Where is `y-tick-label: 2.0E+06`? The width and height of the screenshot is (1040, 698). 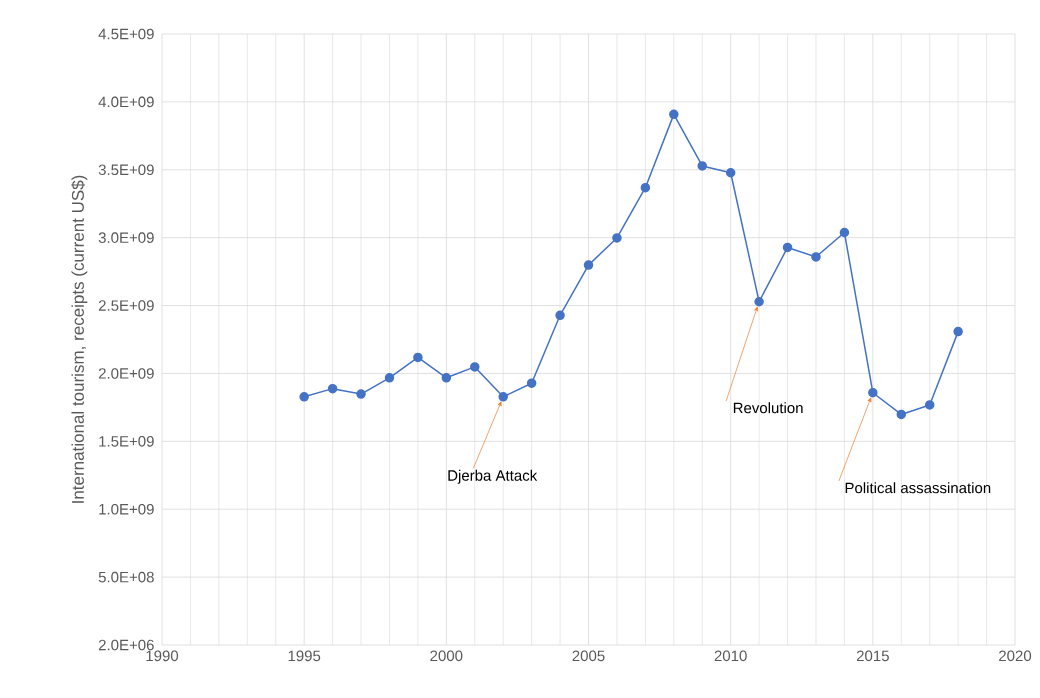
y-tick-label: 2.0E+06 is located at coordinates (126, 645).